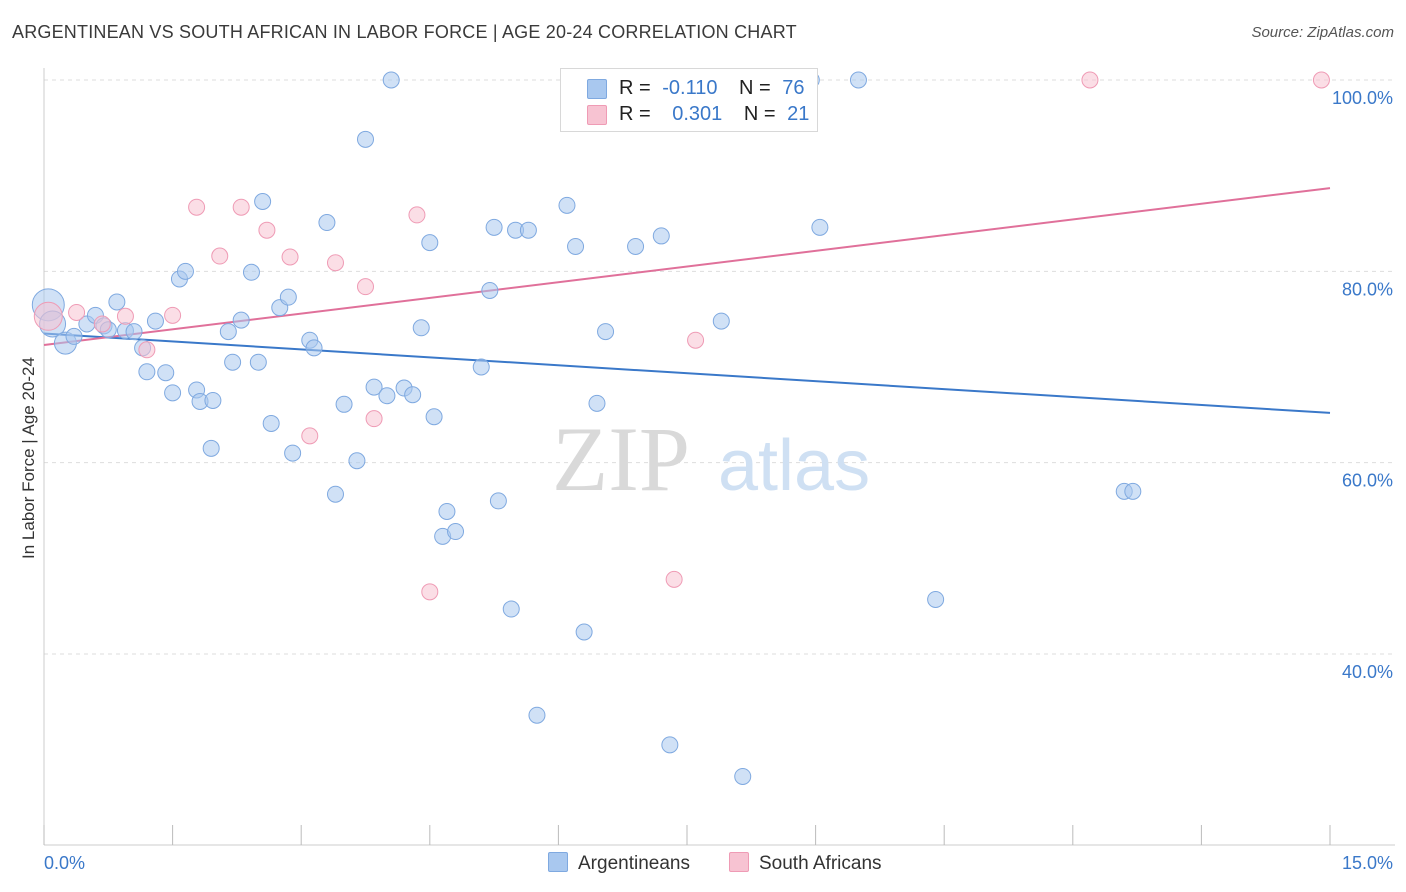  What do you see at coordinates (739, 862) in the screenshot?
I see `bottom-legend-swatch-south-africans` at bounding box center [739, 862].